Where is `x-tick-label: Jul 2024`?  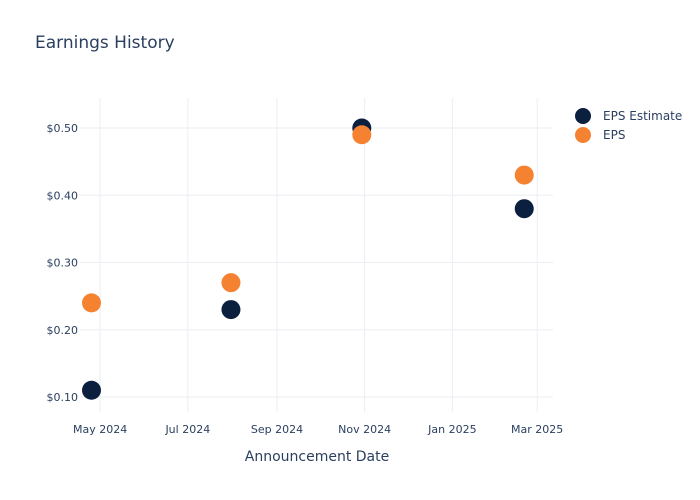
x-tick-label: Jul 2024 is located at coordinates (187, 429).